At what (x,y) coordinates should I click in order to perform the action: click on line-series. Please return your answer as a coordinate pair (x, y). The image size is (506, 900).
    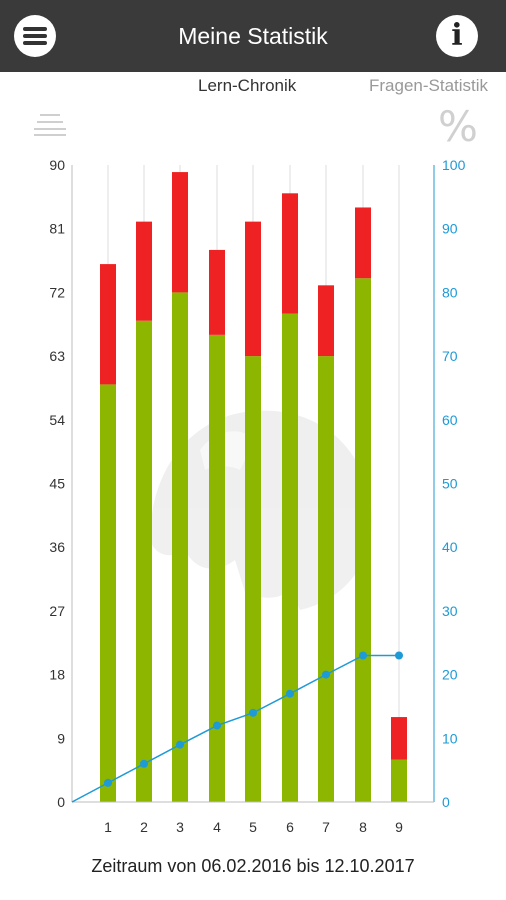
    Looking at the image, I should click on (237, 727).